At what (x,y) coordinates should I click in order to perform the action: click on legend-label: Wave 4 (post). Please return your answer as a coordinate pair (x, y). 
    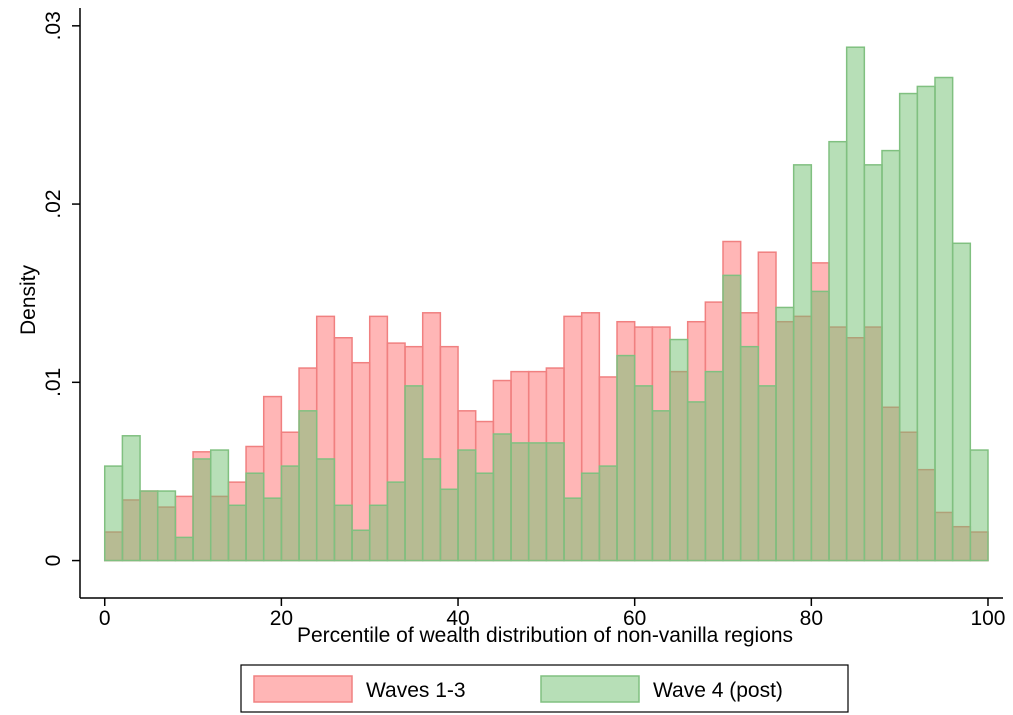
    Looking at the image, I should click on (718, 690).